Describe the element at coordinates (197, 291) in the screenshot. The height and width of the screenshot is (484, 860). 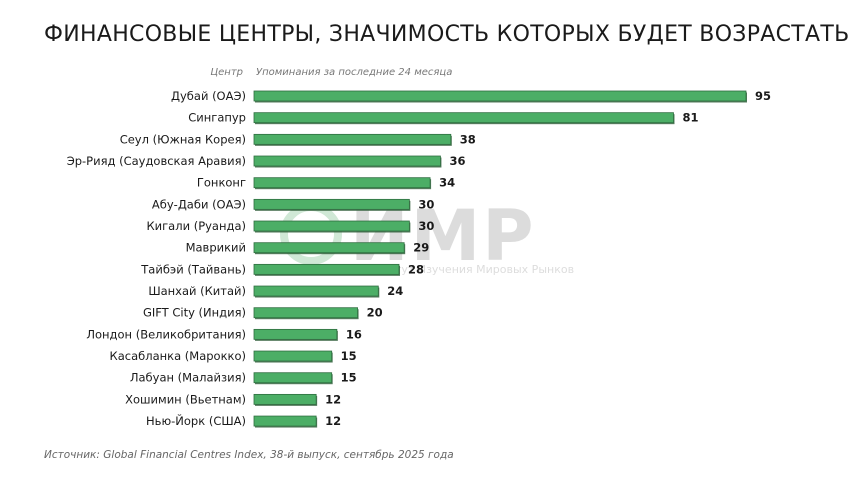
I see `category-label: Шанхай (Китай)` at that location.